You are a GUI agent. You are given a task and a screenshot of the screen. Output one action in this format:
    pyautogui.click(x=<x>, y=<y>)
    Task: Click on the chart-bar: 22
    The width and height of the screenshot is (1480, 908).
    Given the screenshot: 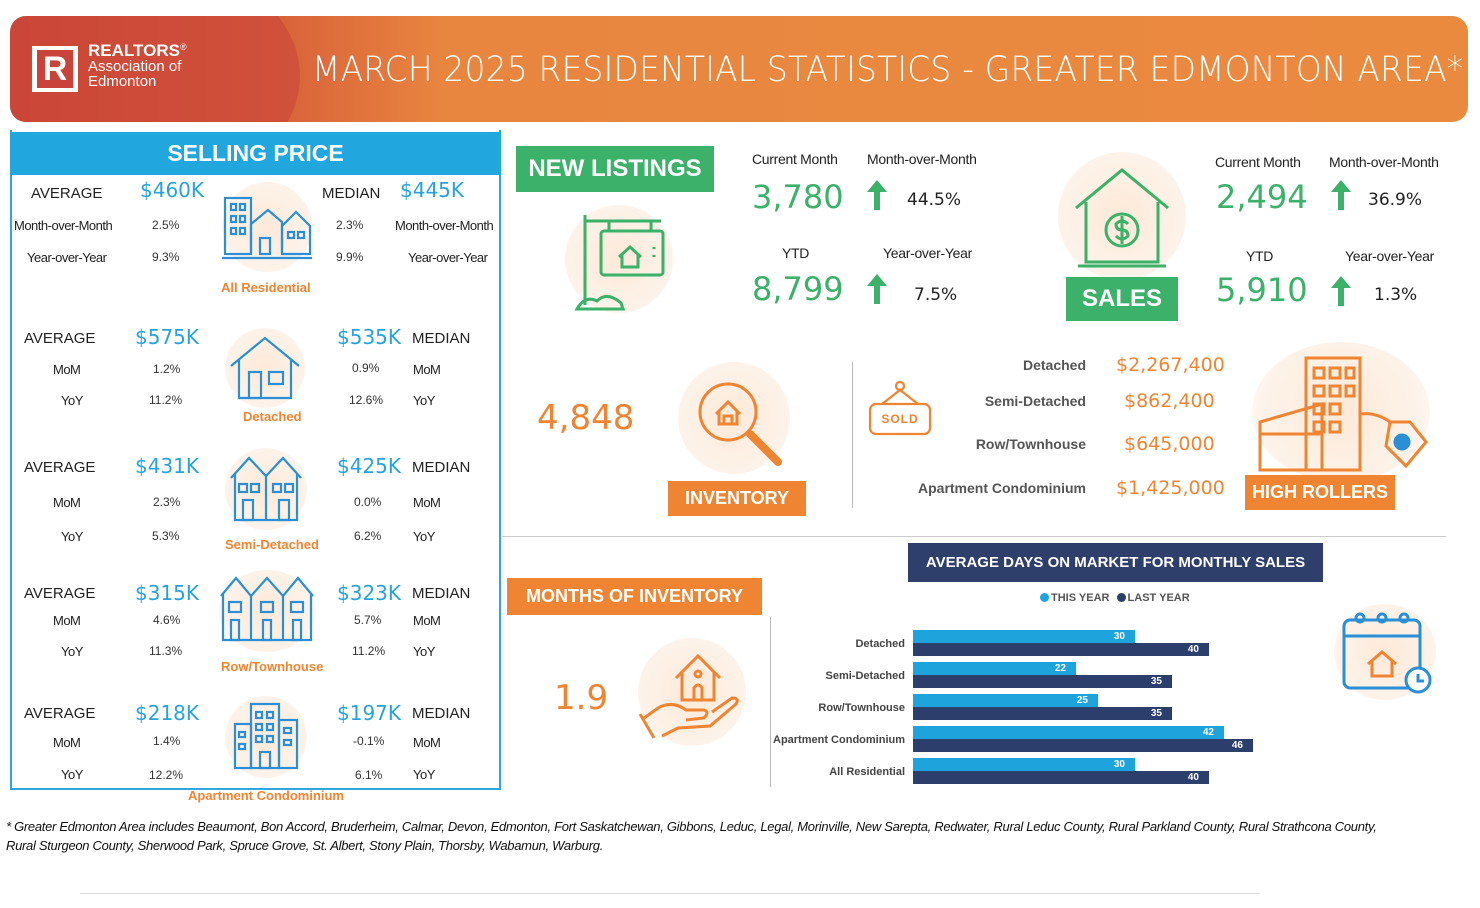 What is the action you would take?
    pyautogui.click(x=994, y=668)
    